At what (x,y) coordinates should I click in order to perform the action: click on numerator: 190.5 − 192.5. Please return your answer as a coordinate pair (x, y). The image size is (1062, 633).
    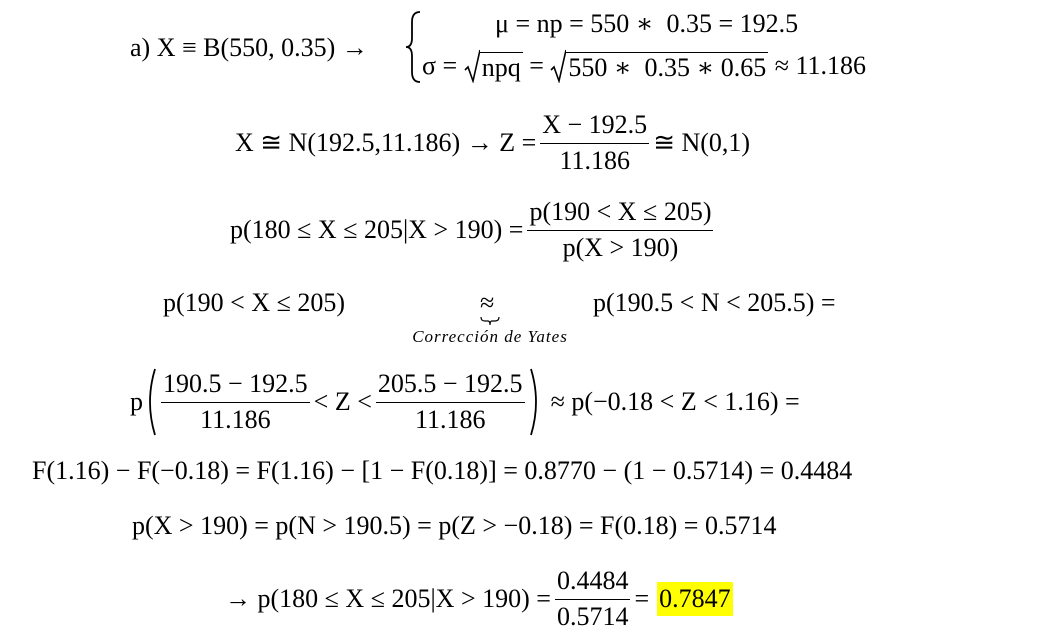
    Looking at the image, I should click on (235, 385).